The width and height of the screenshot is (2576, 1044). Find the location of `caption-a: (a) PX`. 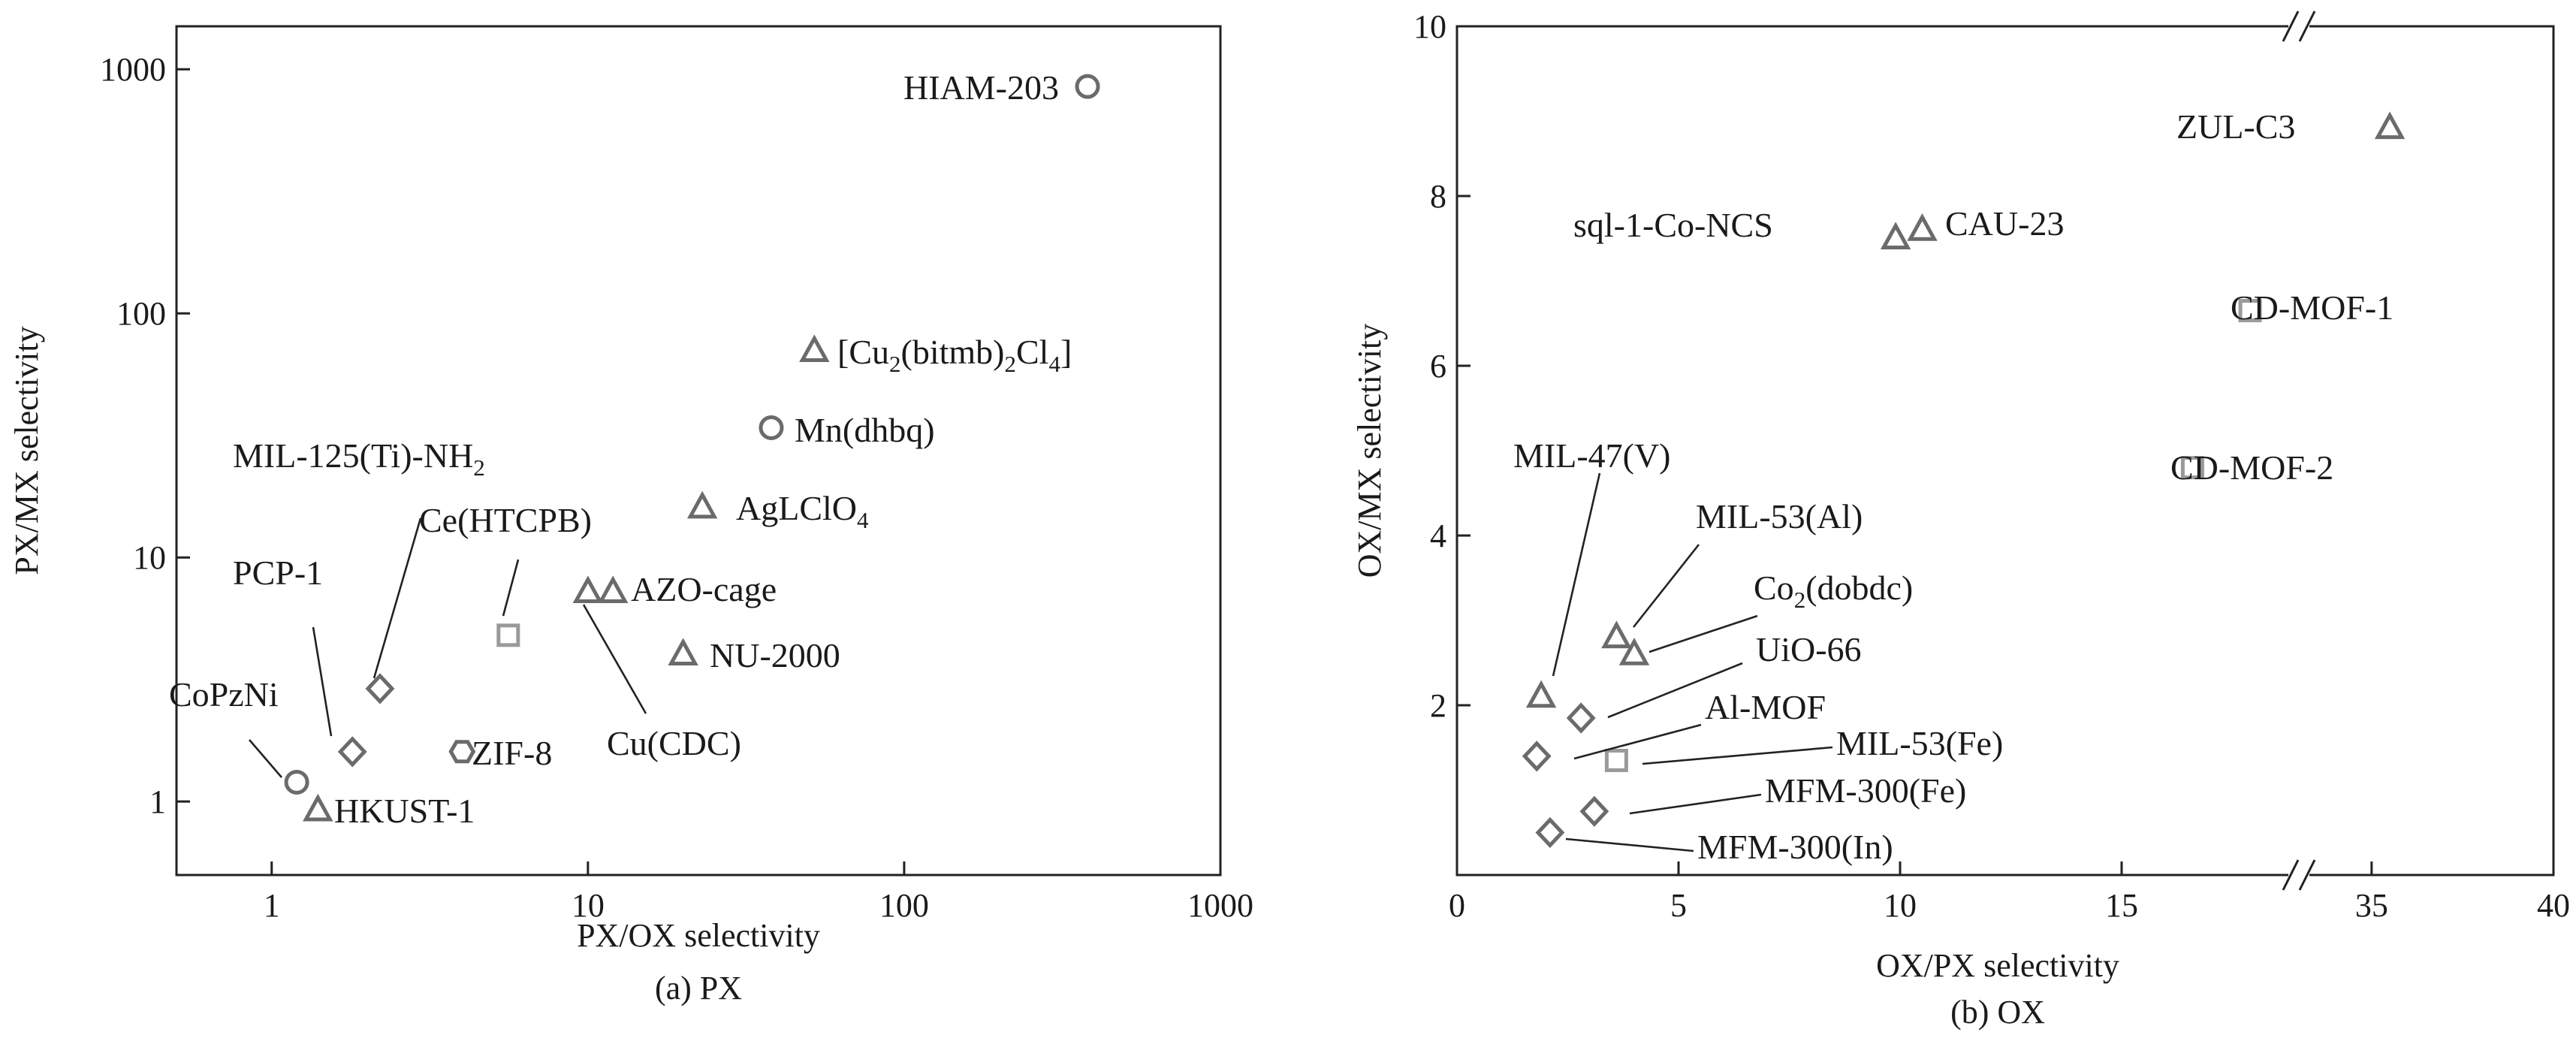

caption-a: (a) PX is located at coordinates (698, 988).